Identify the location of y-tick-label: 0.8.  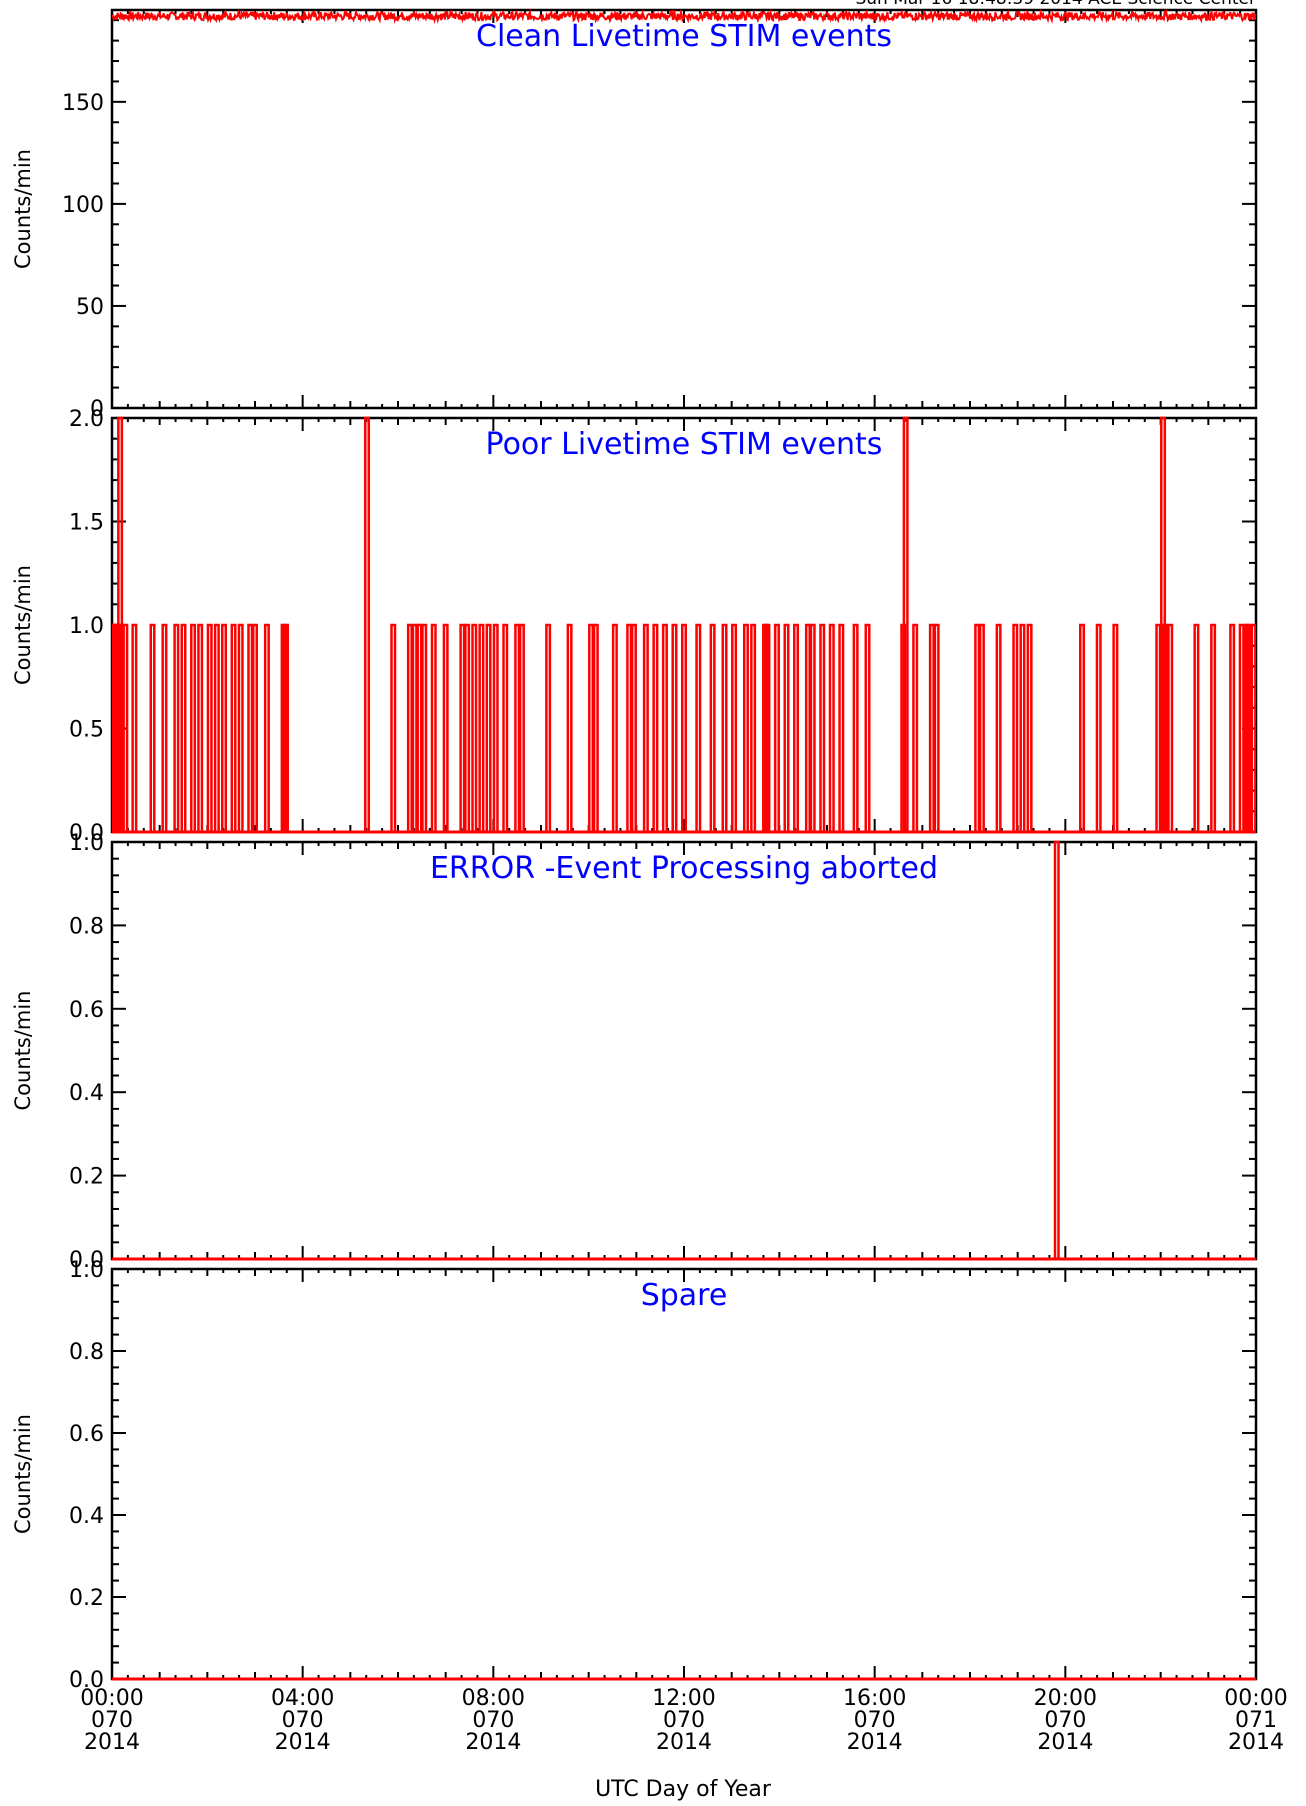
(86, 1352).